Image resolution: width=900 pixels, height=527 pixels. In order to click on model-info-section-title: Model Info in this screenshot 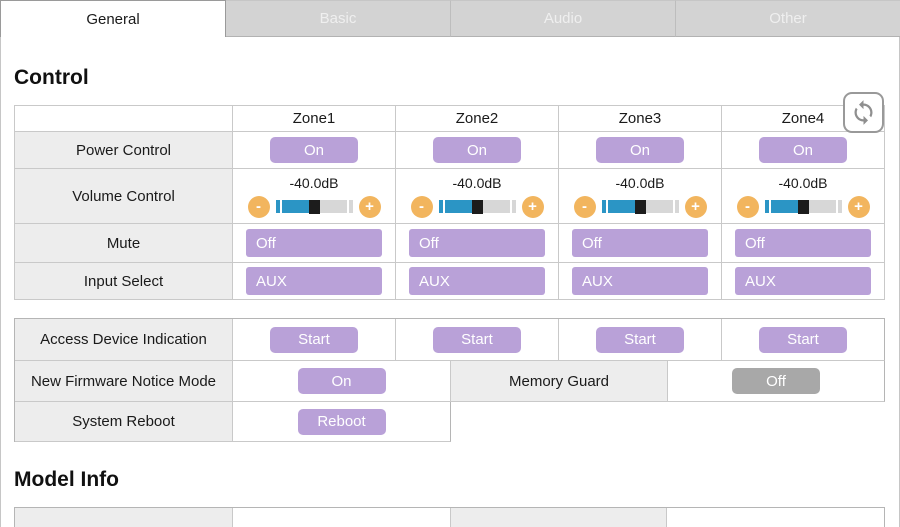, I will do `click(66, 479)`.